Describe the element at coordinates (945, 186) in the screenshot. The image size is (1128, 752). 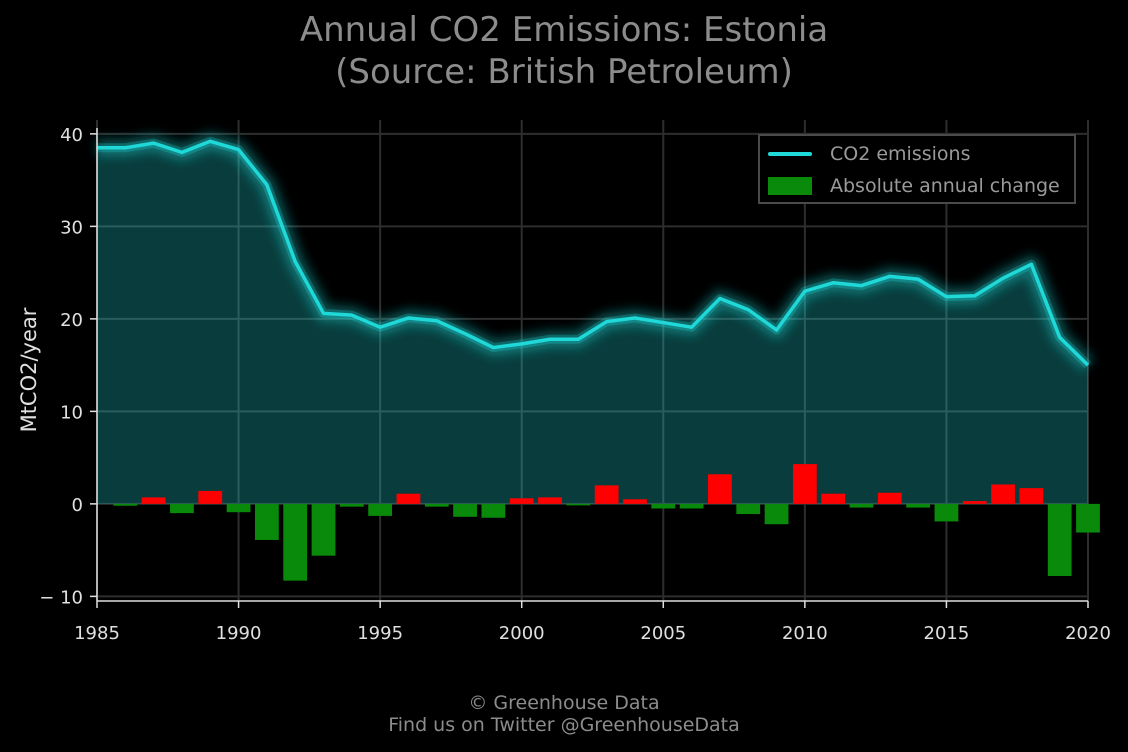
I see `legend-label-annual-change: Absolute annual change` at that location.